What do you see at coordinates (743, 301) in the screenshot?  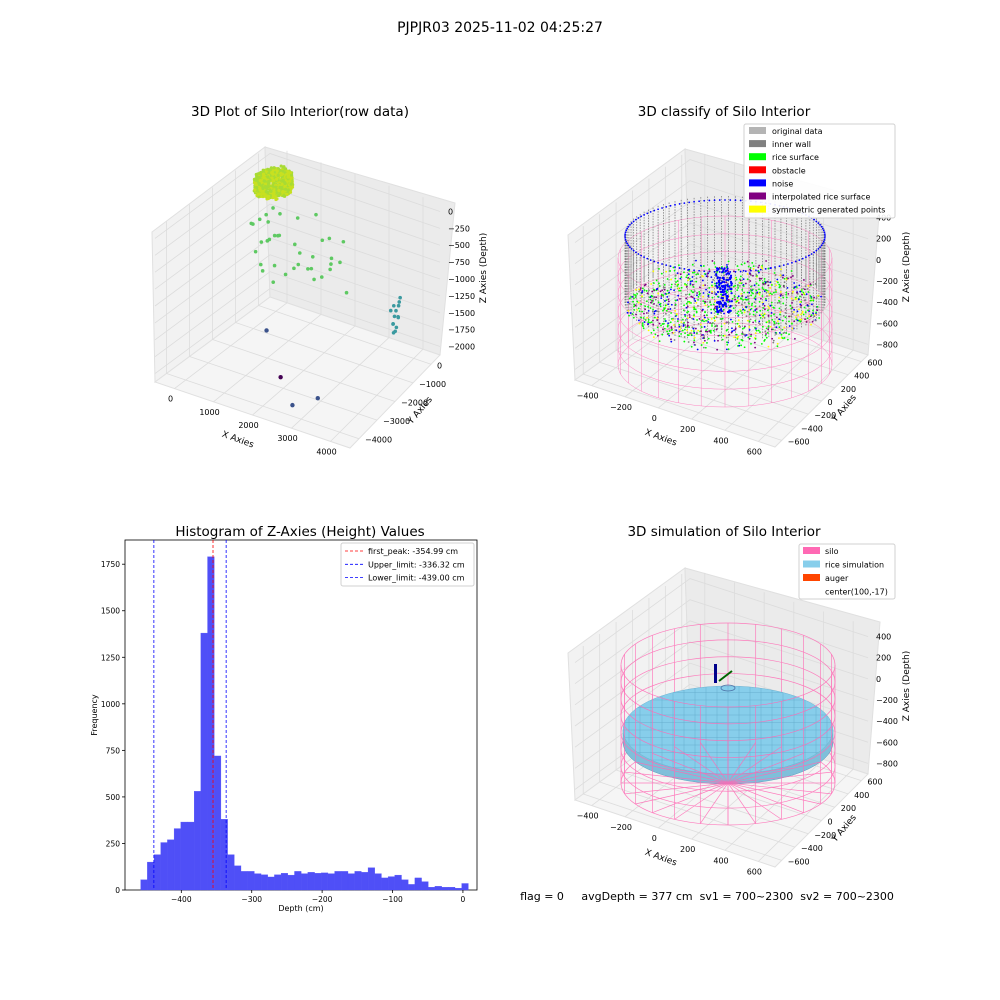 I see `x-grid-line` at bounding box center [743, 301].